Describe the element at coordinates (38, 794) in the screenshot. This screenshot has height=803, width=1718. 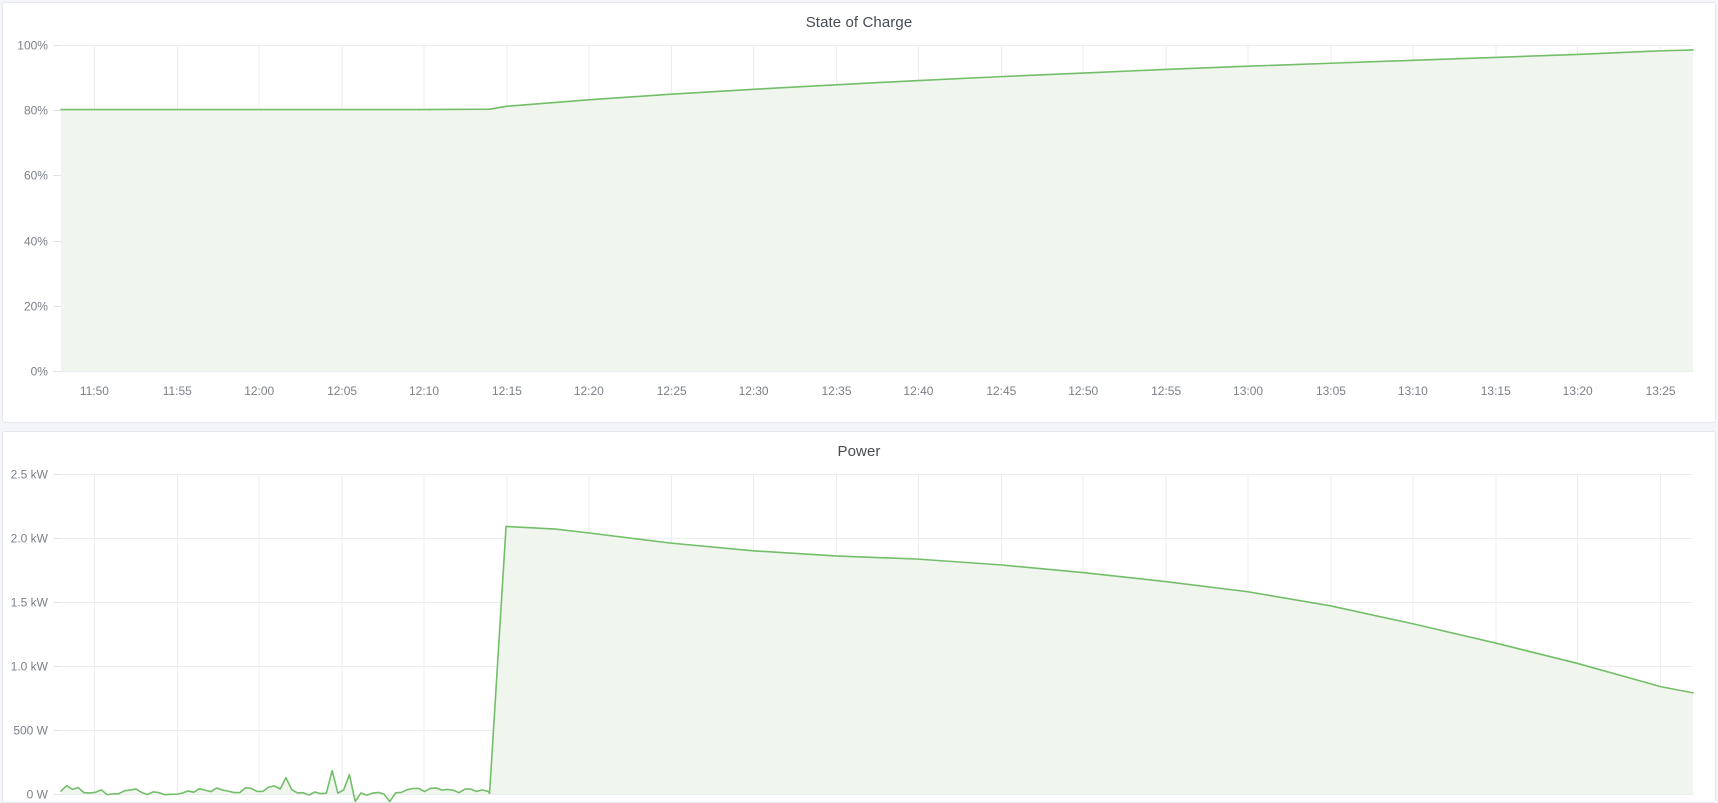
I see `svg-text: 0 W` at that location.